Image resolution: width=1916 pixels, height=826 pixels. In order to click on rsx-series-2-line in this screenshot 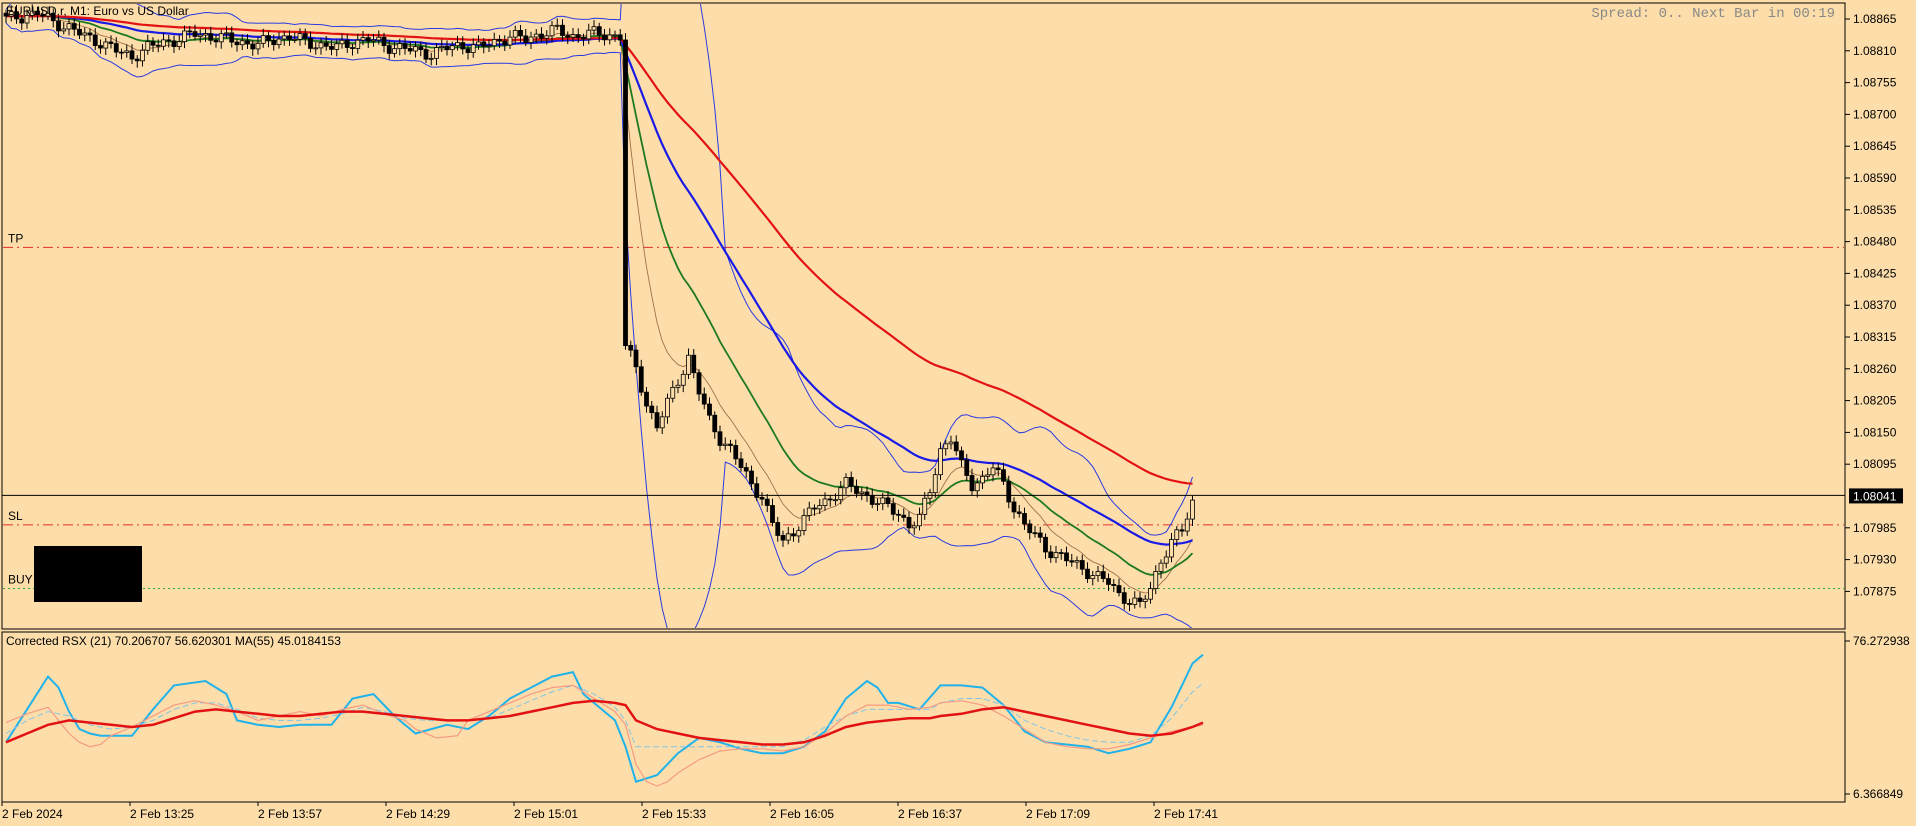, I will do `click(604, 735)`.